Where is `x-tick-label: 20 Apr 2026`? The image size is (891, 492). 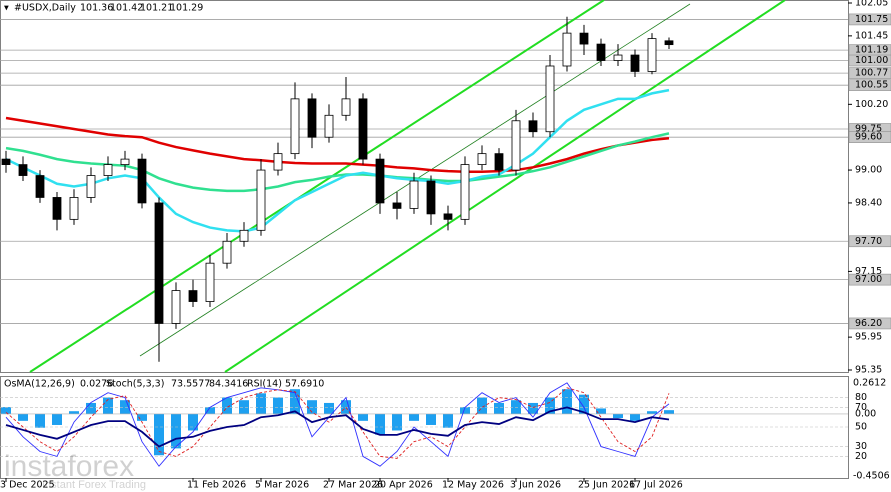
x-tick-label: 20 Apr 2026 is located at coordinates (403, 485).